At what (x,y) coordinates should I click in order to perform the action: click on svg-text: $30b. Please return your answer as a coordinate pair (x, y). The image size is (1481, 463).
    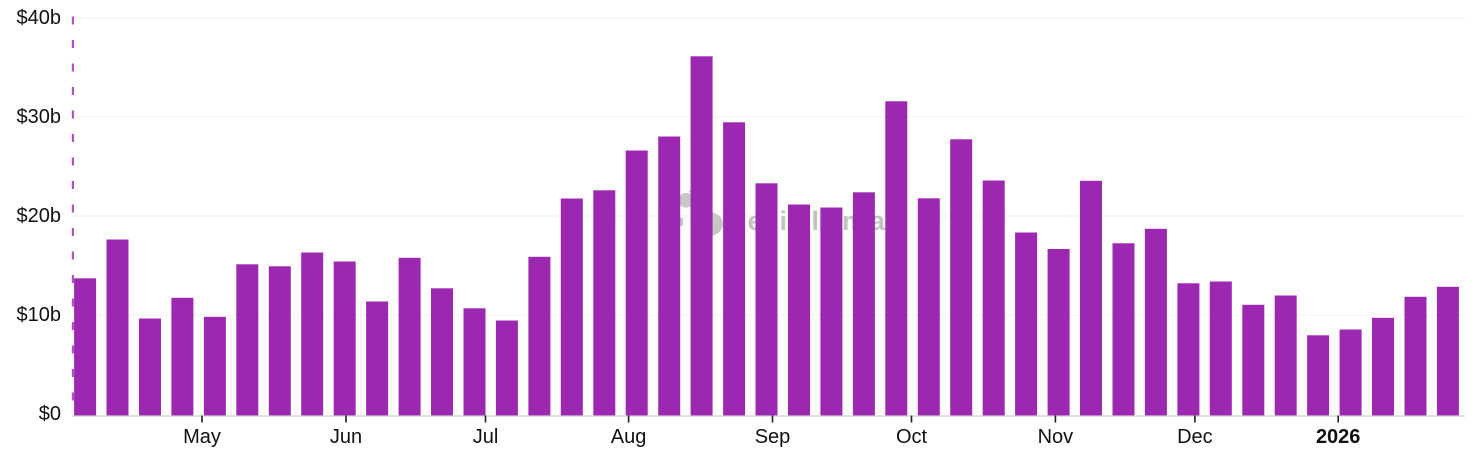
    Looking at the image, I should click on (39, 117).